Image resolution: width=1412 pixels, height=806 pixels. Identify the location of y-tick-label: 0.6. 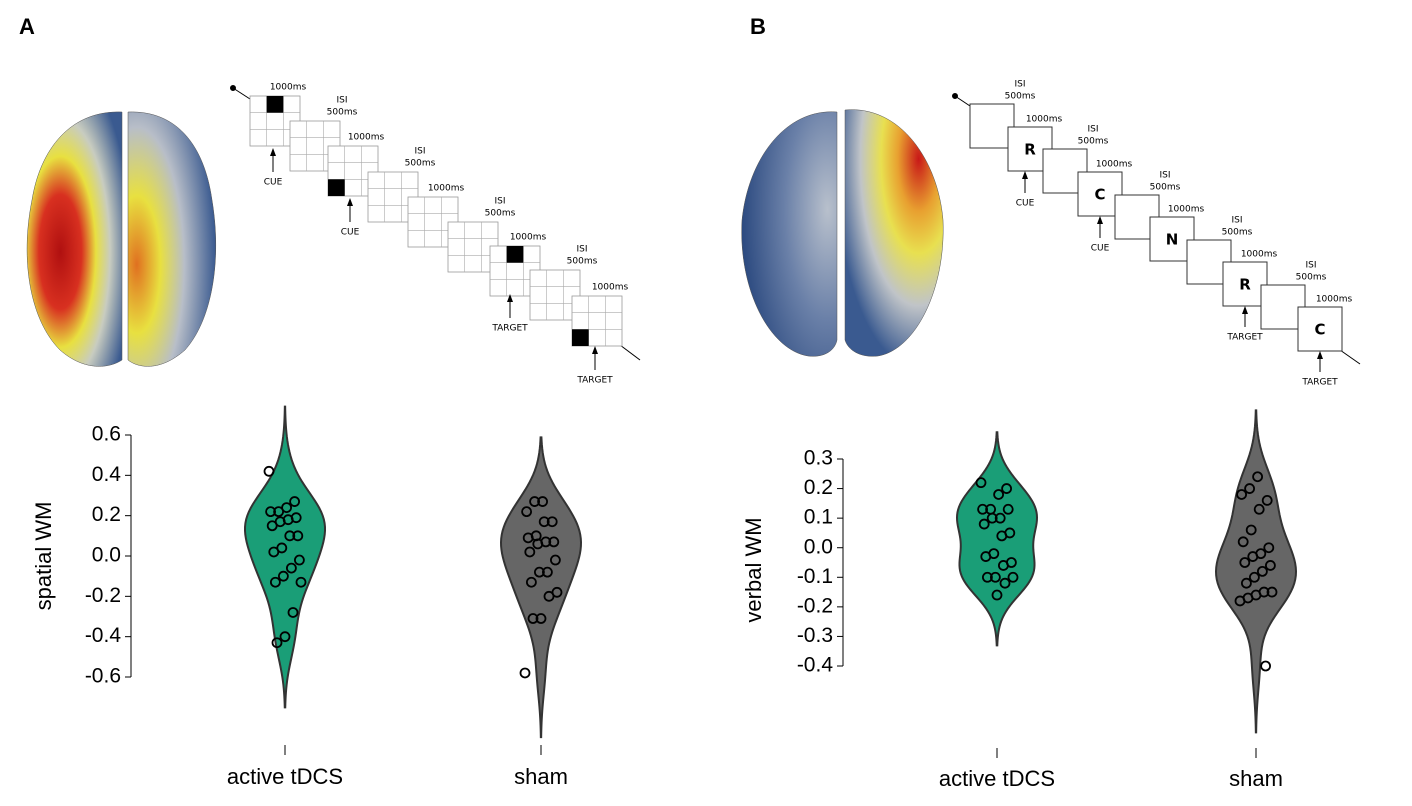
(106, 434).